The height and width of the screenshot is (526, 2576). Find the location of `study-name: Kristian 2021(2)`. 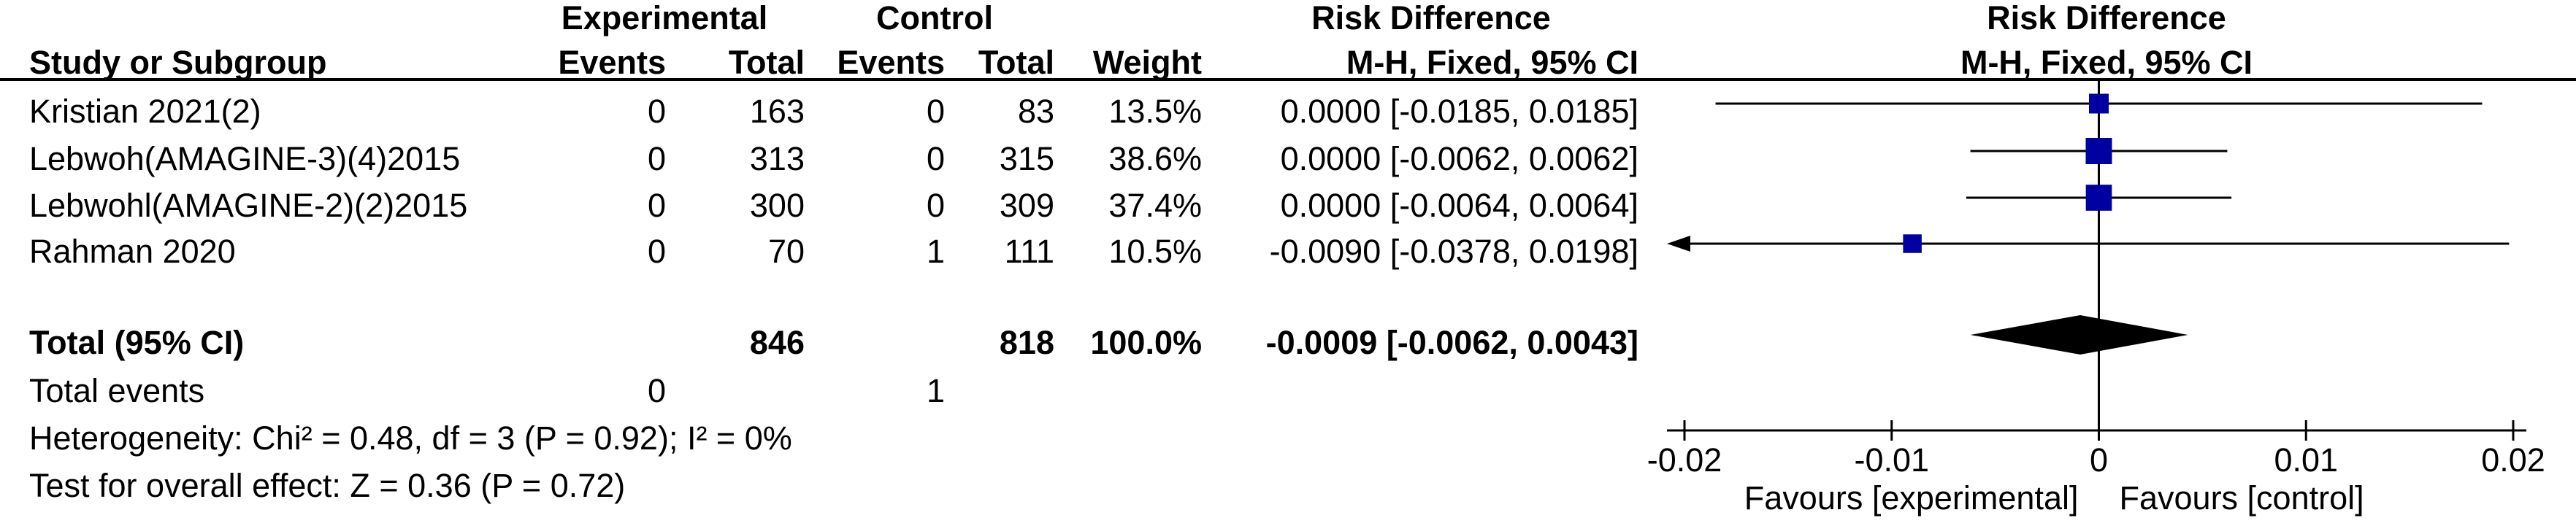

study-name: Kristian 2021(2) is located at coordinates (145, 111).